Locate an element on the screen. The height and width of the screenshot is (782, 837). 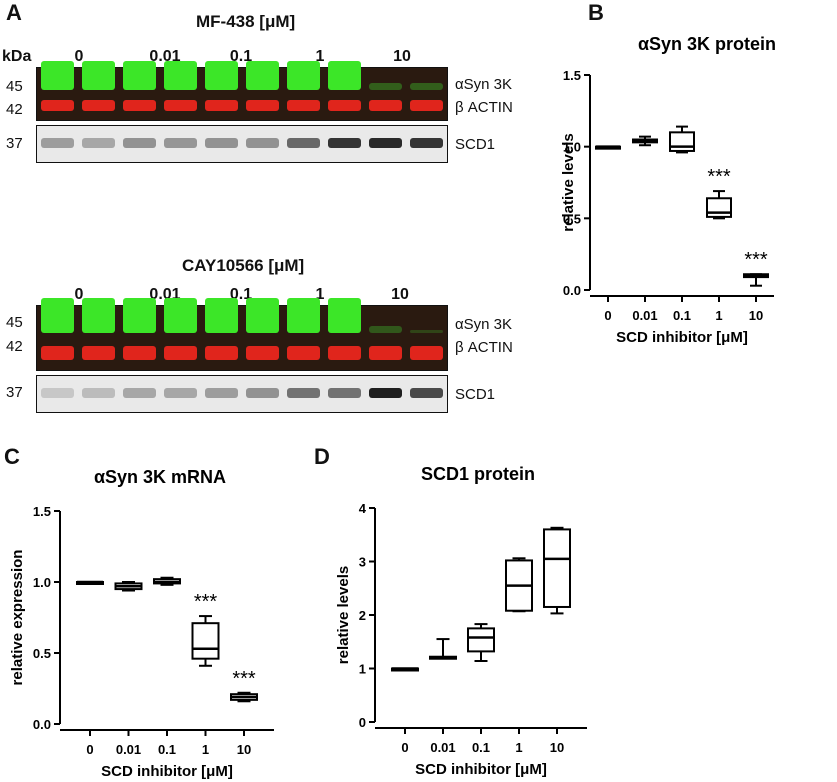
blot2-scd1-image is located at coordinates (242, 394).